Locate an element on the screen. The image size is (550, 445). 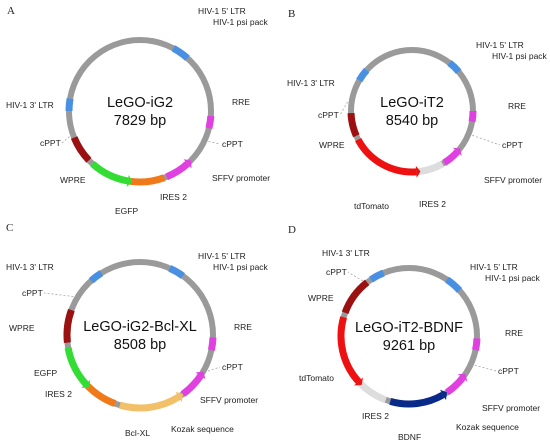
panel-letter: D is located at coordinates (292, 230).